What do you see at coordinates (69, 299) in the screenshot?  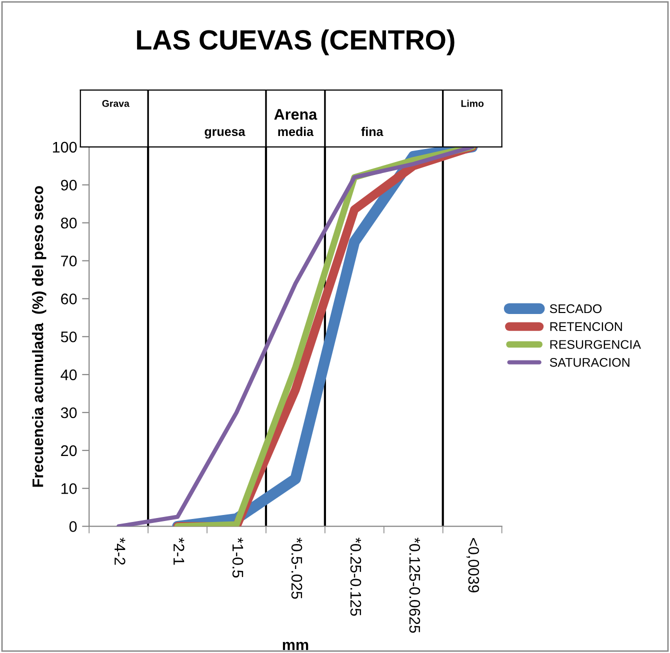 I see `y-tick-label: 60` at bounding box center [69, 299].